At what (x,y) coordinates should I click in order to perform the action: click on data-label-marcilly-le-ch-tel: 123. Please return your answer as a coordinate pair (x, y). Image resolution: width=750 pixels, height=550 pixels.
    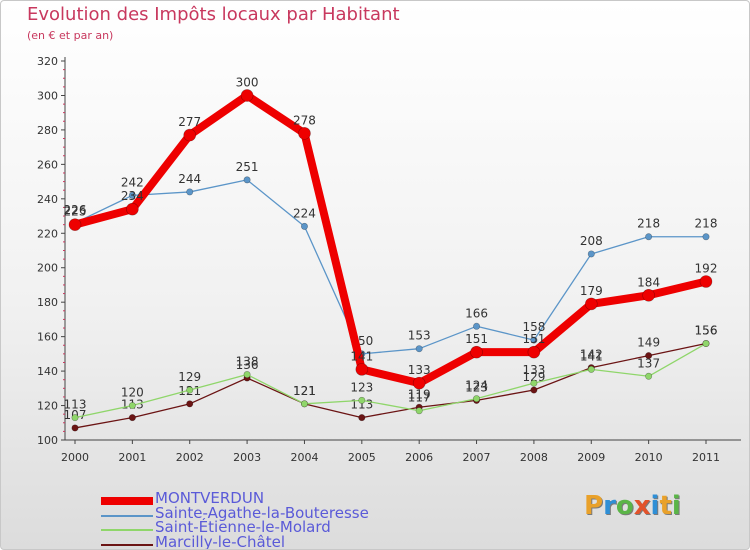
    Looking at the image, I should click on (476, 387).